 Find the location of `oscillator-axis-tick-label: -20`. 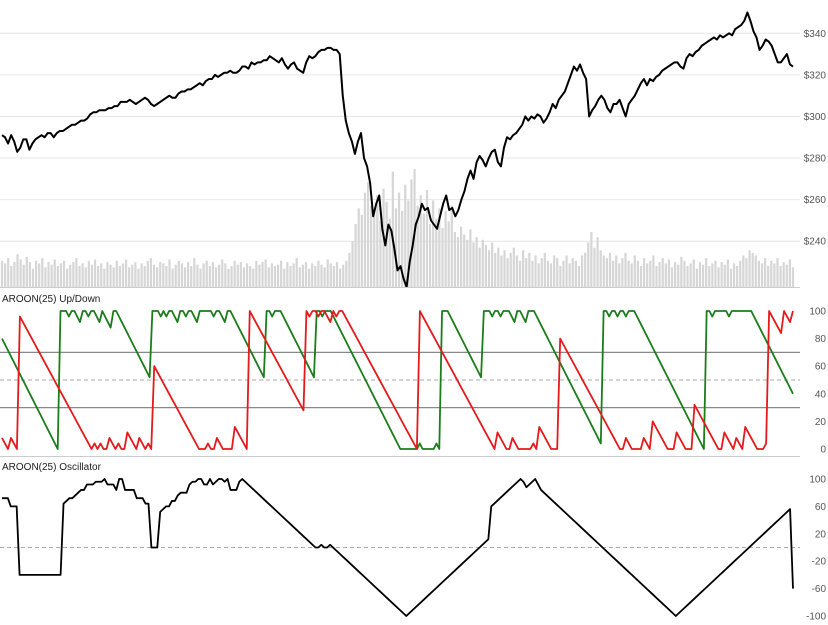

oscillator-axis-tick-label: -20 is located at coordinates (819, 562).